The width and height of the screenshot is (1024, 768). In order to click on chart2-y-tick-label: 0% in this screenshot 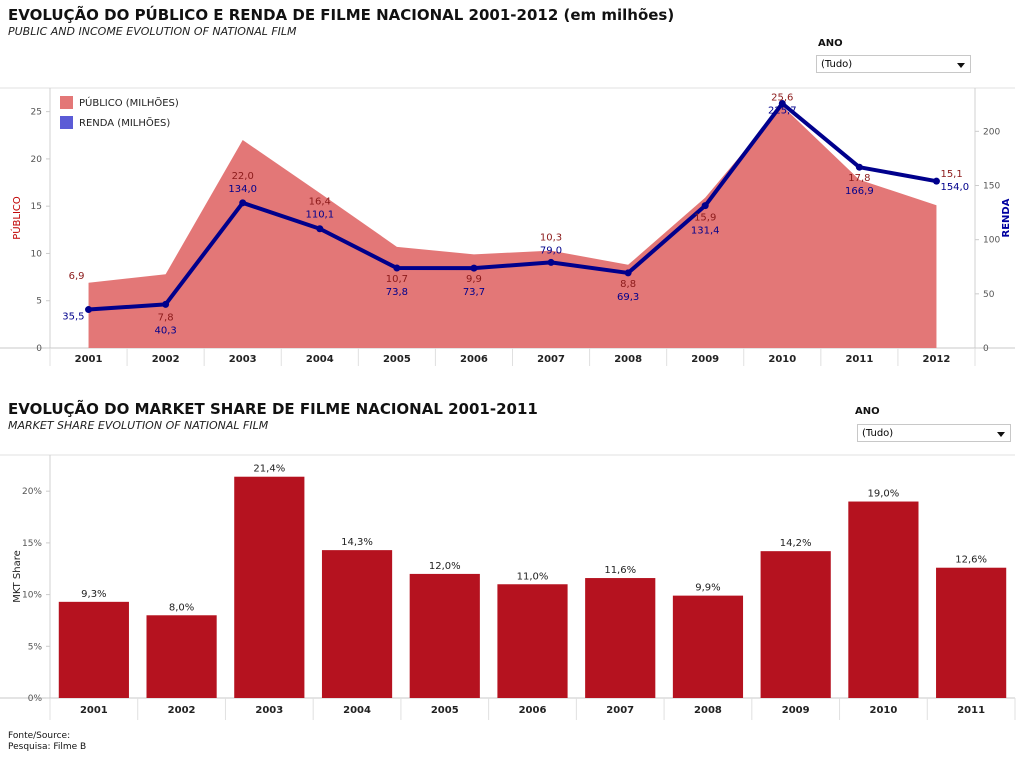, I will do `click(35, 699)`.